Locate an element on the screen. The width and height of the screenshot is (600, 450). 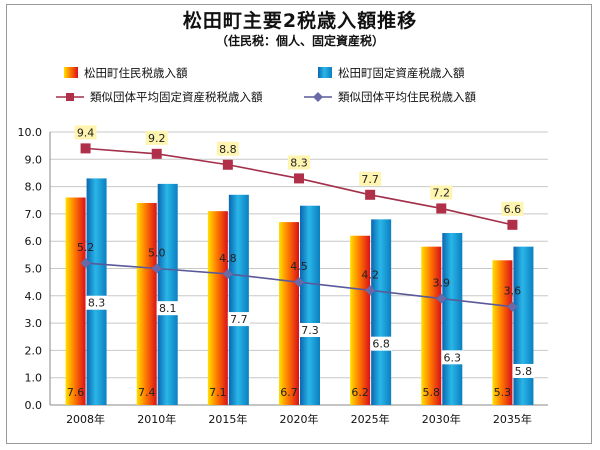
y-tick-label: 4.0 is located at coordinates (34, 296).